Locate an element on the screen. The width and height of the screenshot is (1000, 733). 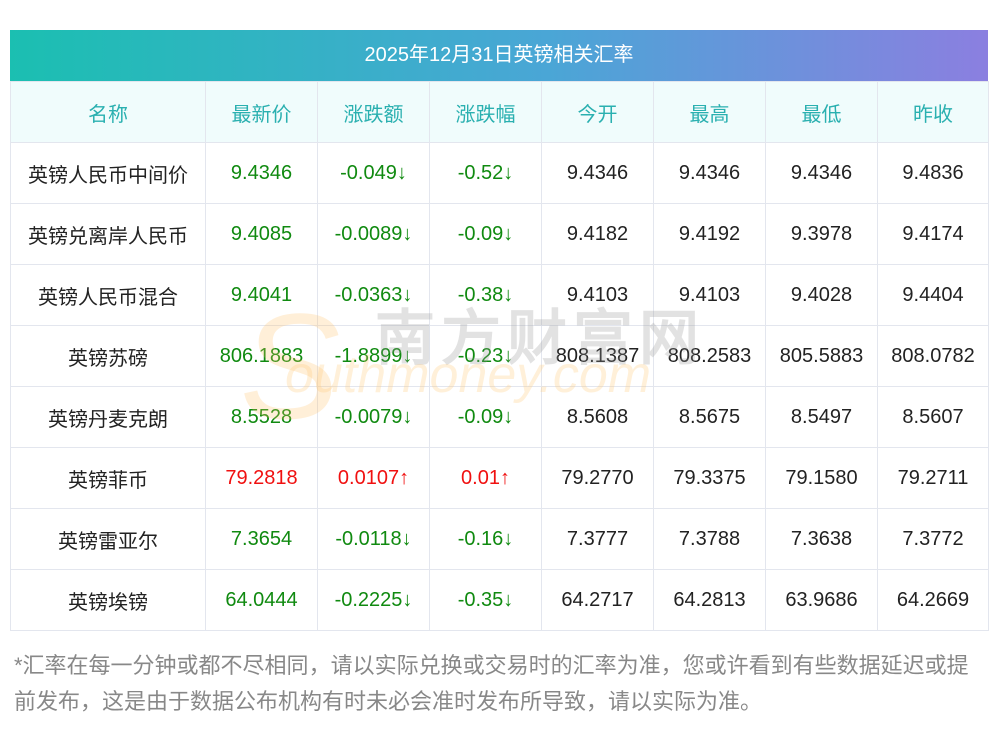
cell-prev: 9.4404 is located at coordinates (933, 295).